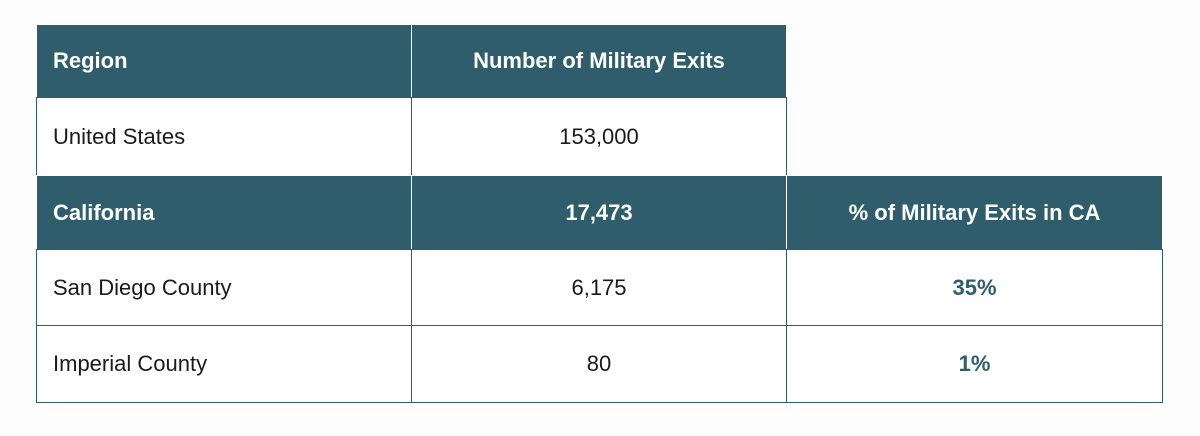 This screenshot has width=1200, height=436. What do you see at coordinates (599, 136) in the screenshot?
I see `cell-exits: 153,000` at bounding box center [599, 136].